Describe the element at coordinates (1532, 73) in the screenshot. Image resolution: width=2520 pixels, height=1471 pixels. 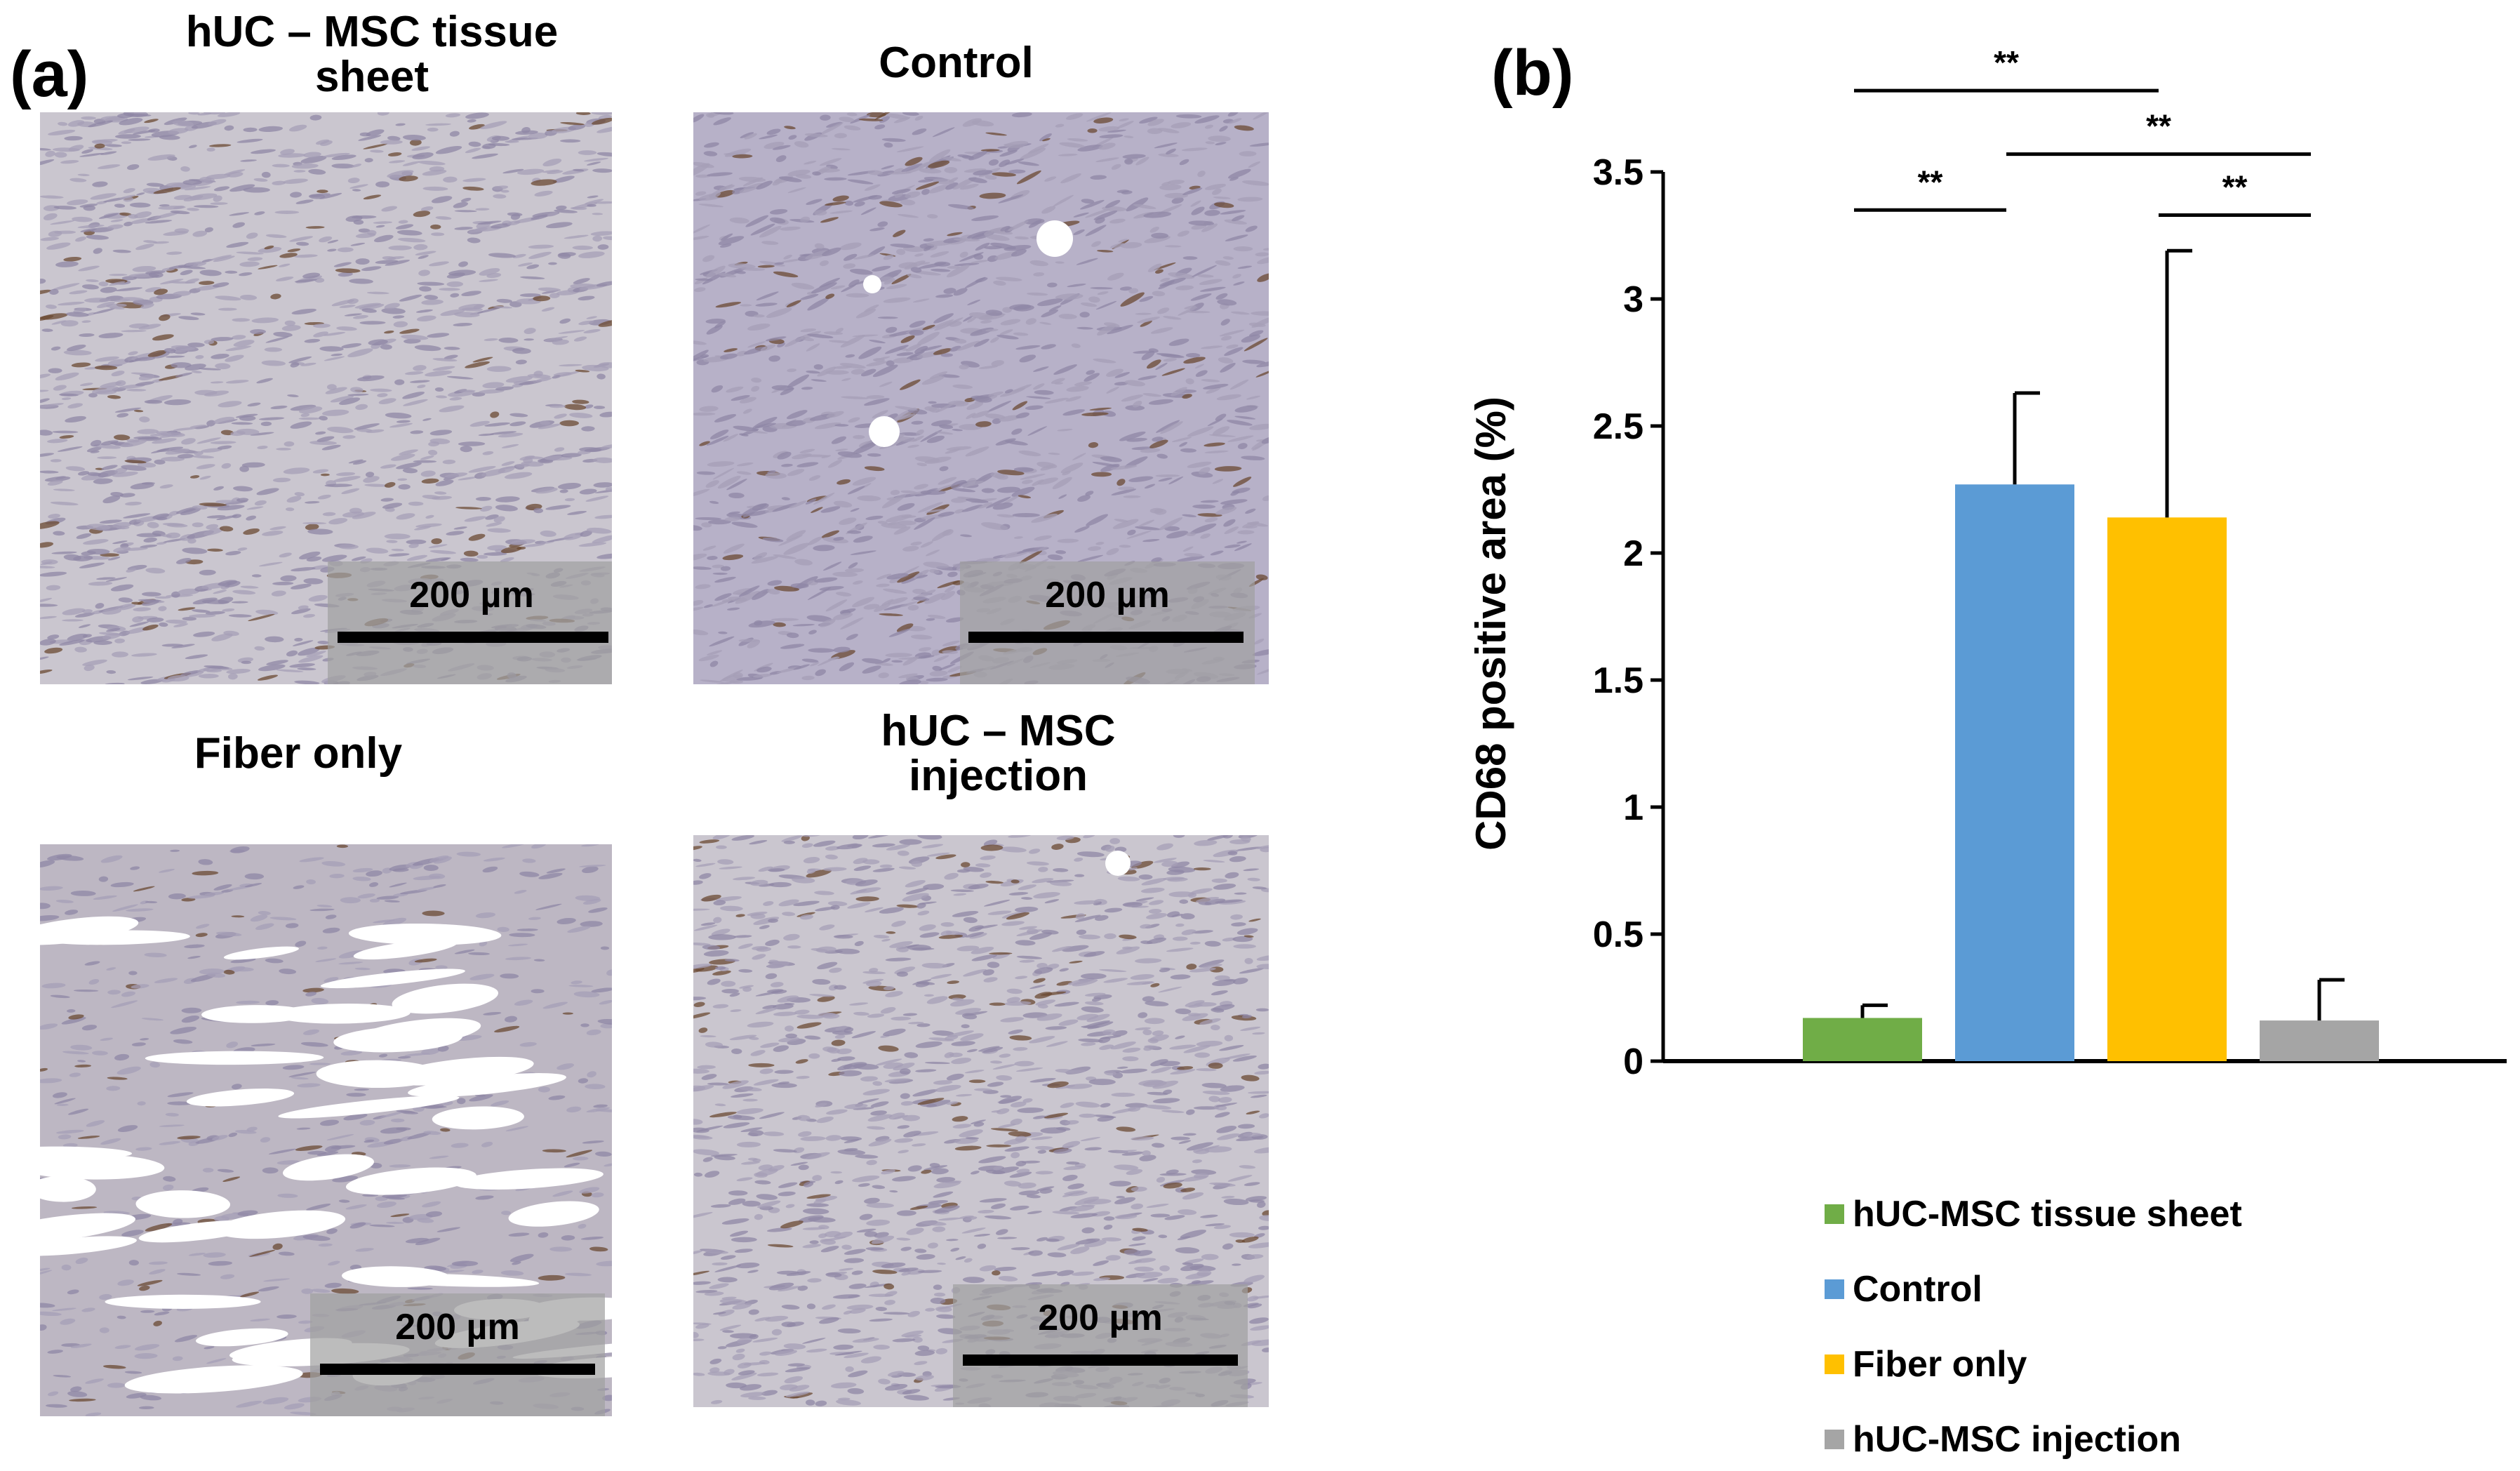
I see `panel-b-label: (b)` at that location.